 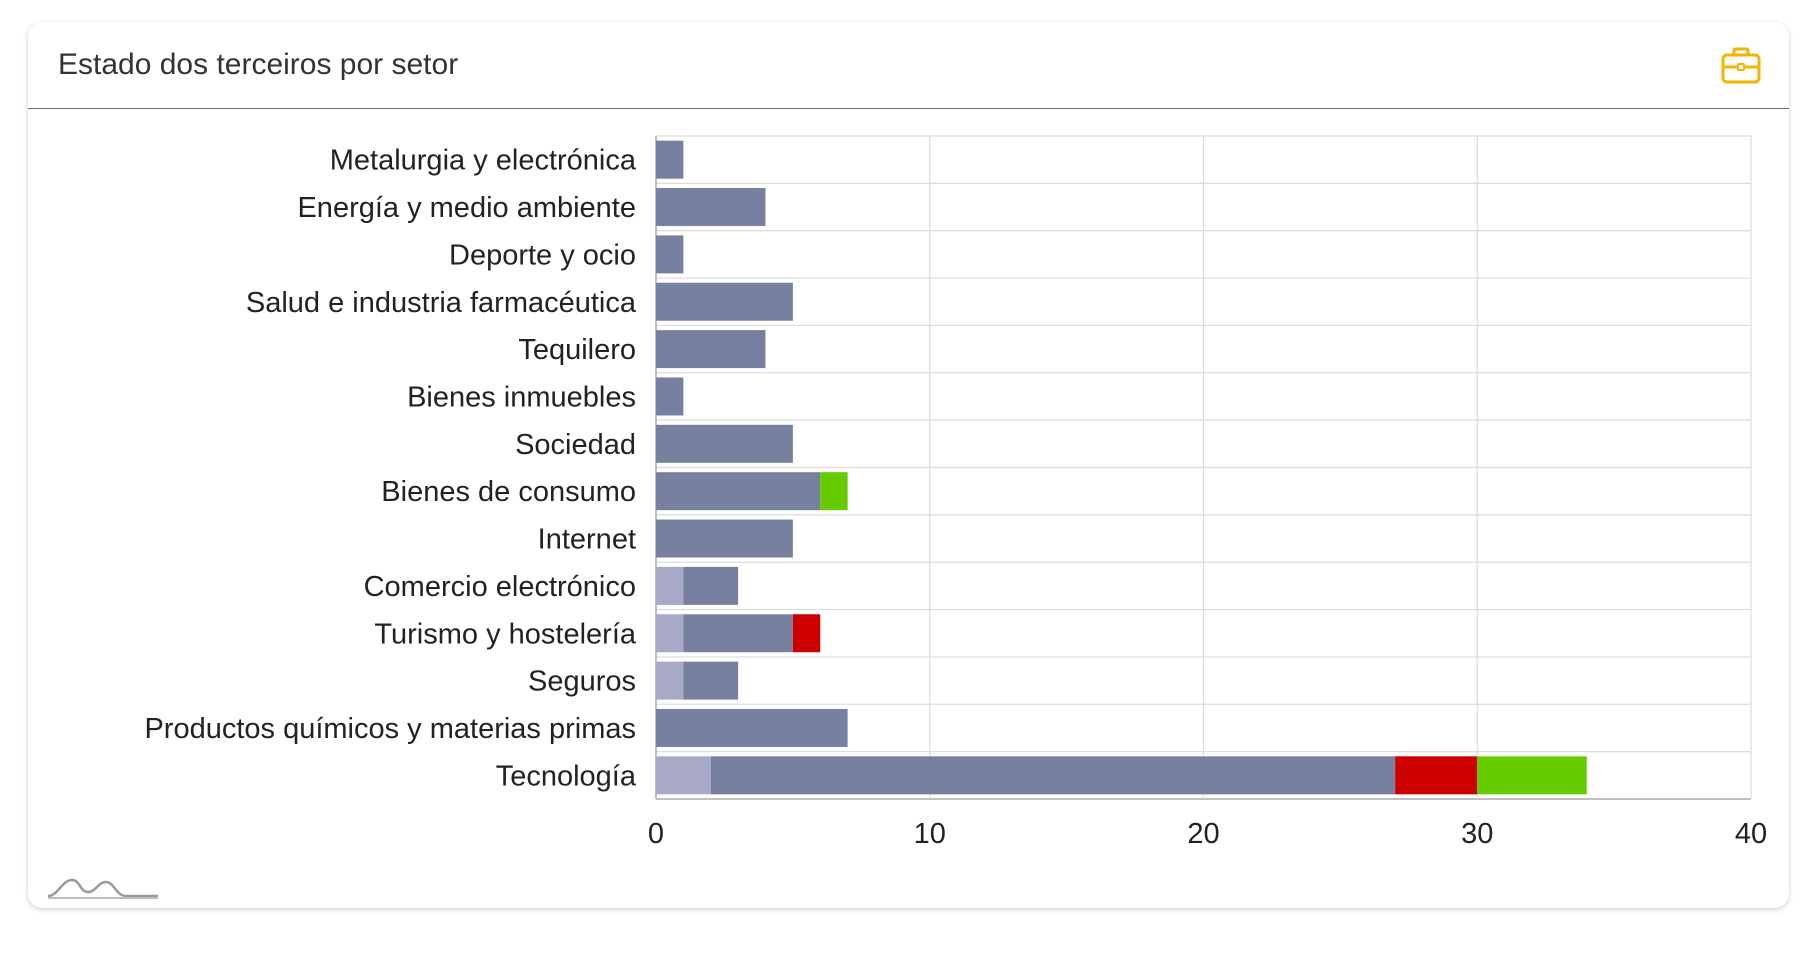 What do you see at coordinates (483, 161) in the screenshot?
I see `category-label: Metalurgia y electrónica` at bounding box center [483, 161].